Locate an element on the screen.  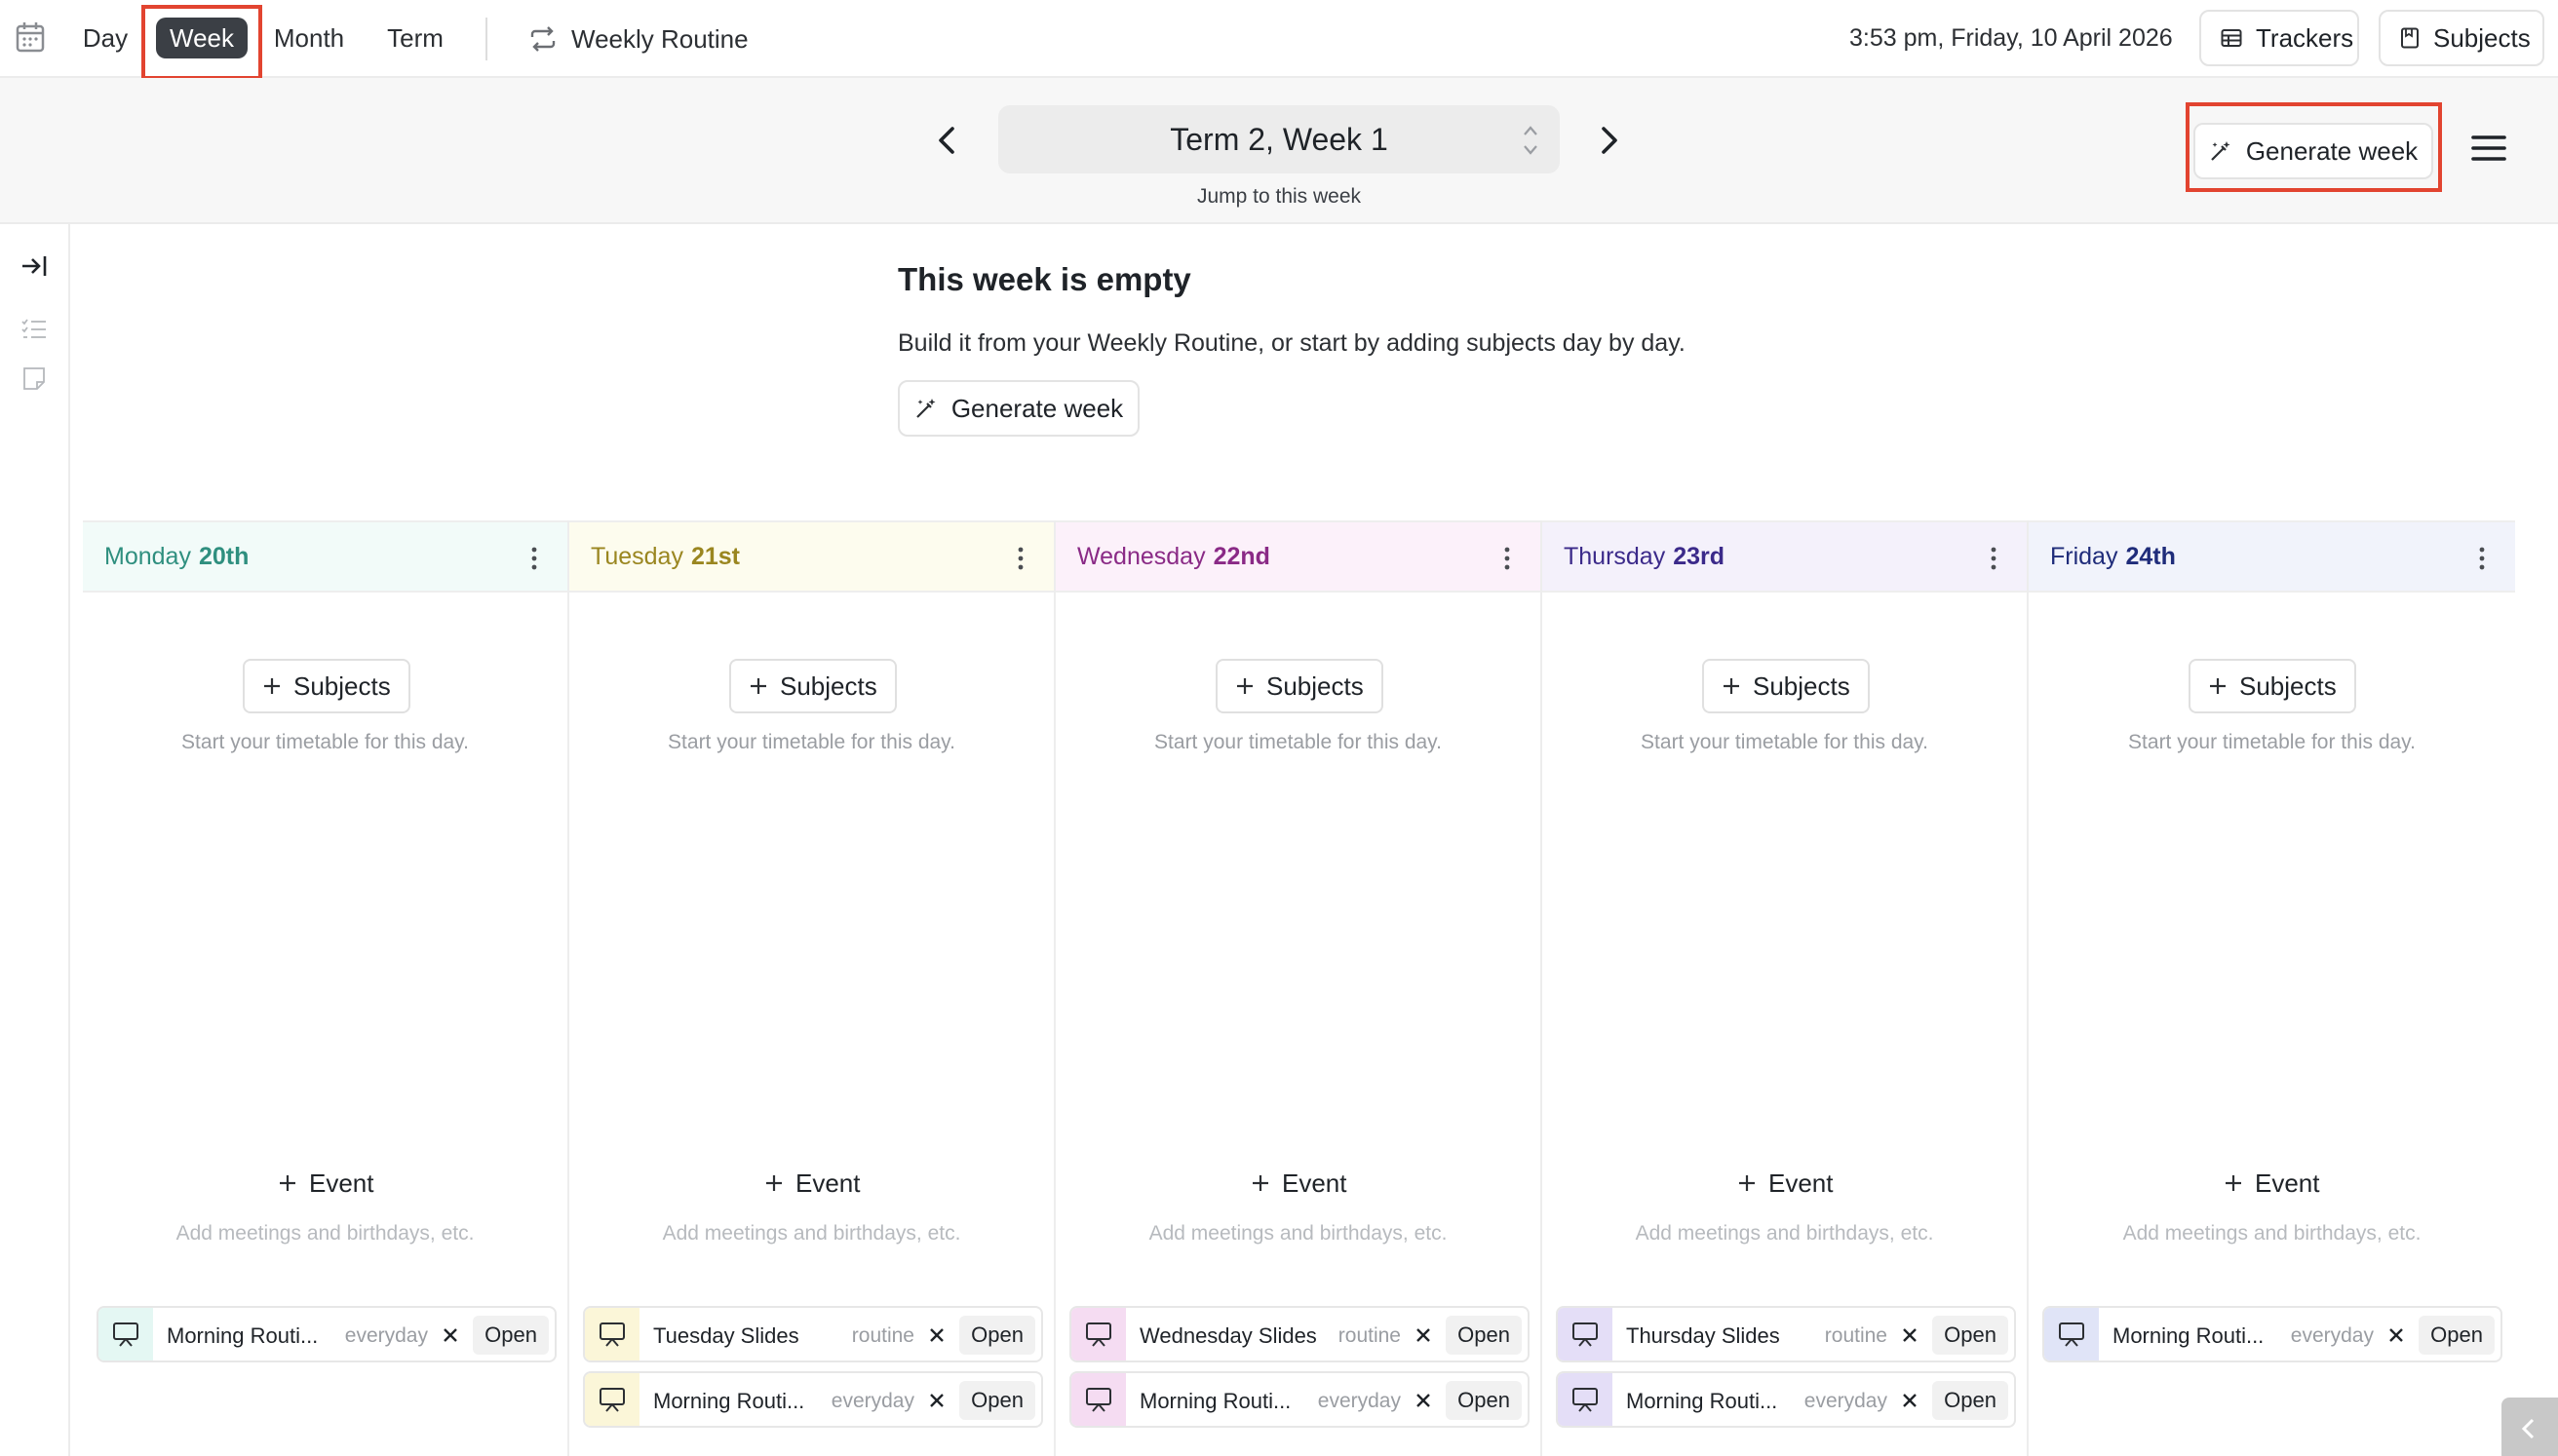
note-icon is located at coordinates (34, 379).